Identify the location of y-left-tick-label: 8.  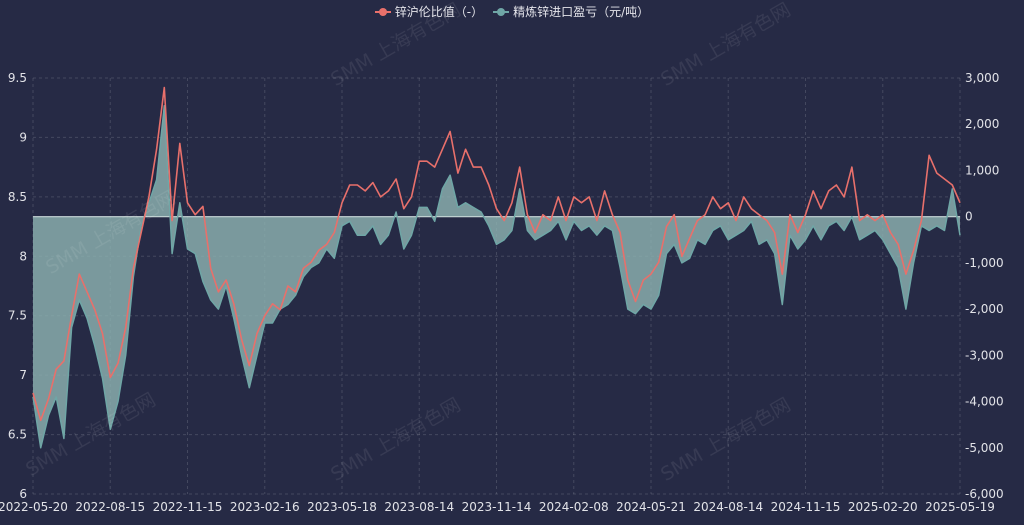
(23, 256).